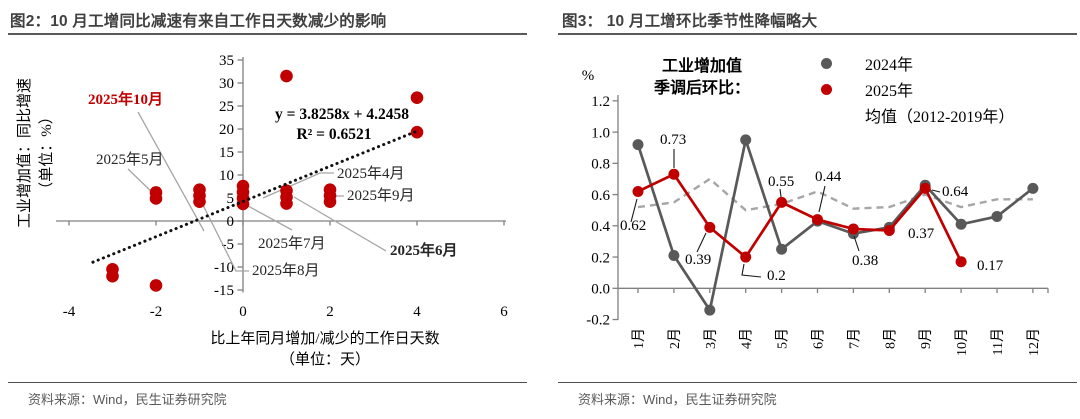 The image size is (1080, 419). I want to click on chart-annotation: 2025年5月, so click(130, 159).